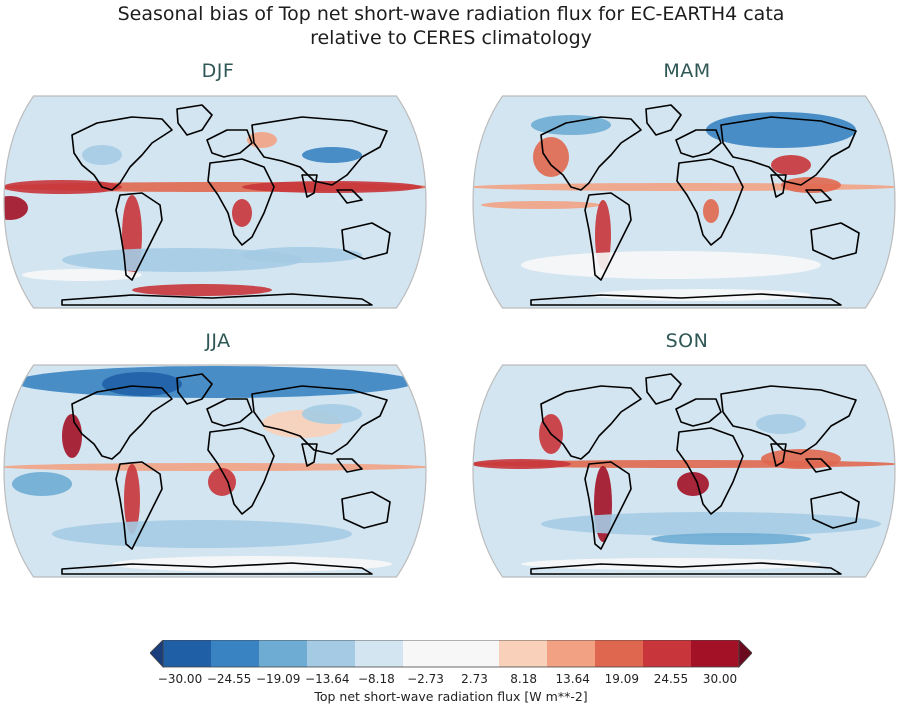  What do you see at coordinates (327, 679) in the screenshot?
I see `colorbar-tick-label: −13.64` at bounding box center [327, 679].